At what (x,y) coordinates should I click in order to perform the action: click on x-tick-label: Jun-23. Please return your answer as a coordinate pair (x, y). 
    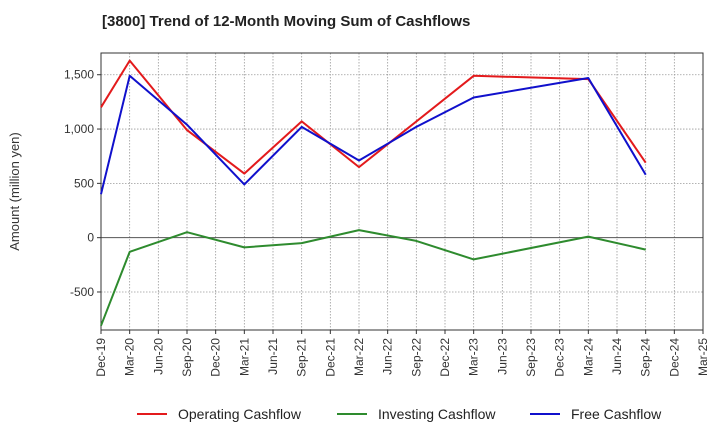
    Looking at the image, I should click on (502, 356).